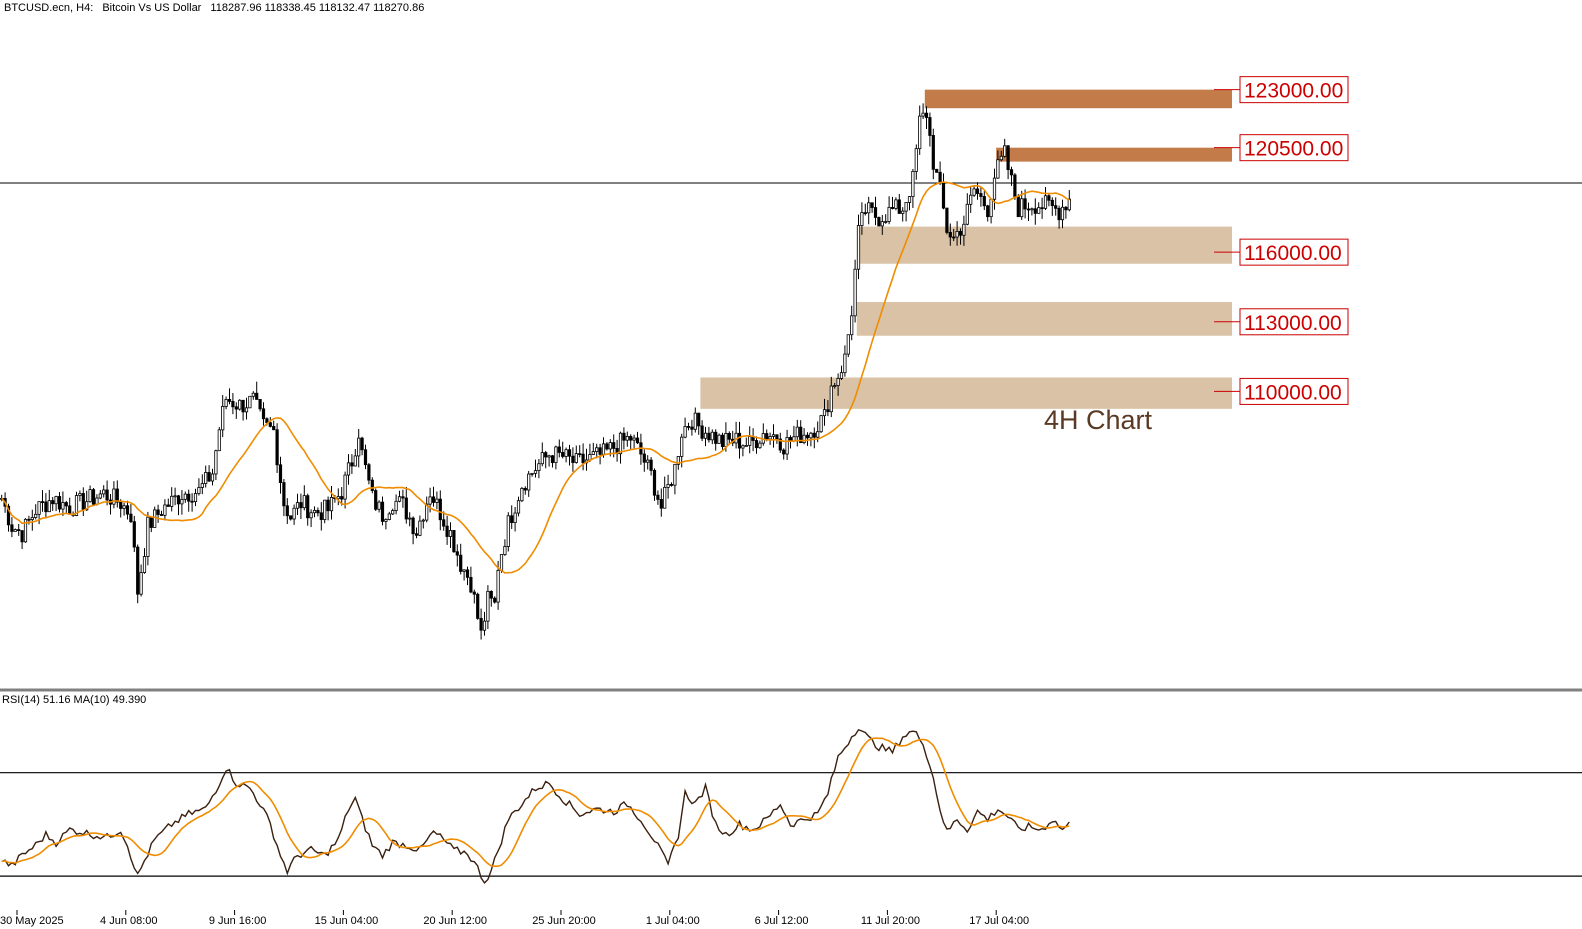 Image resolution: width=1582 pixels, height=929 pixels. I want to click on level-label: 123000.00, so click(1293, 91).